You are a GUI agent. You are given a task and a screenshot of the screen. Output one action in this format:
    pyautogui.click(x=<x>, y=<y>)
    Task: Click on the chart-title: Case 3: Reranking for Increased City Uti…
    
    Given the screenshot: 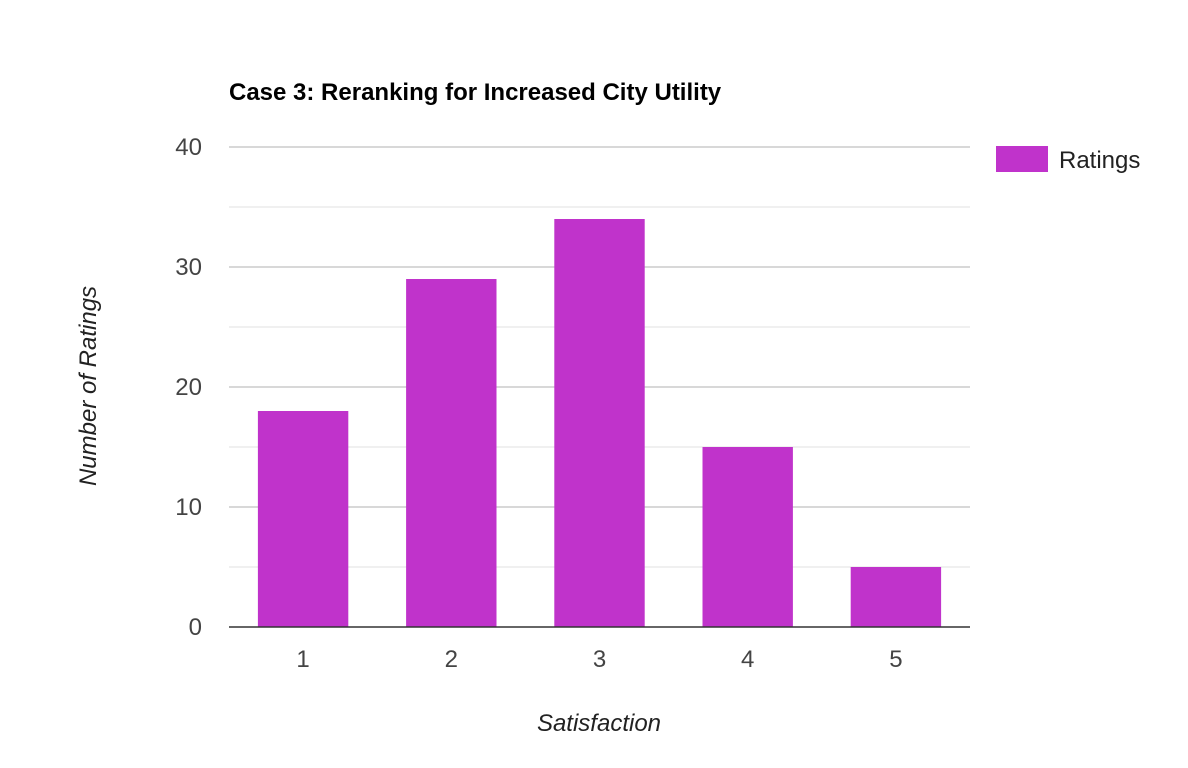 What is the action you would take?
    pyautogui.click(x=475, y=92)
    